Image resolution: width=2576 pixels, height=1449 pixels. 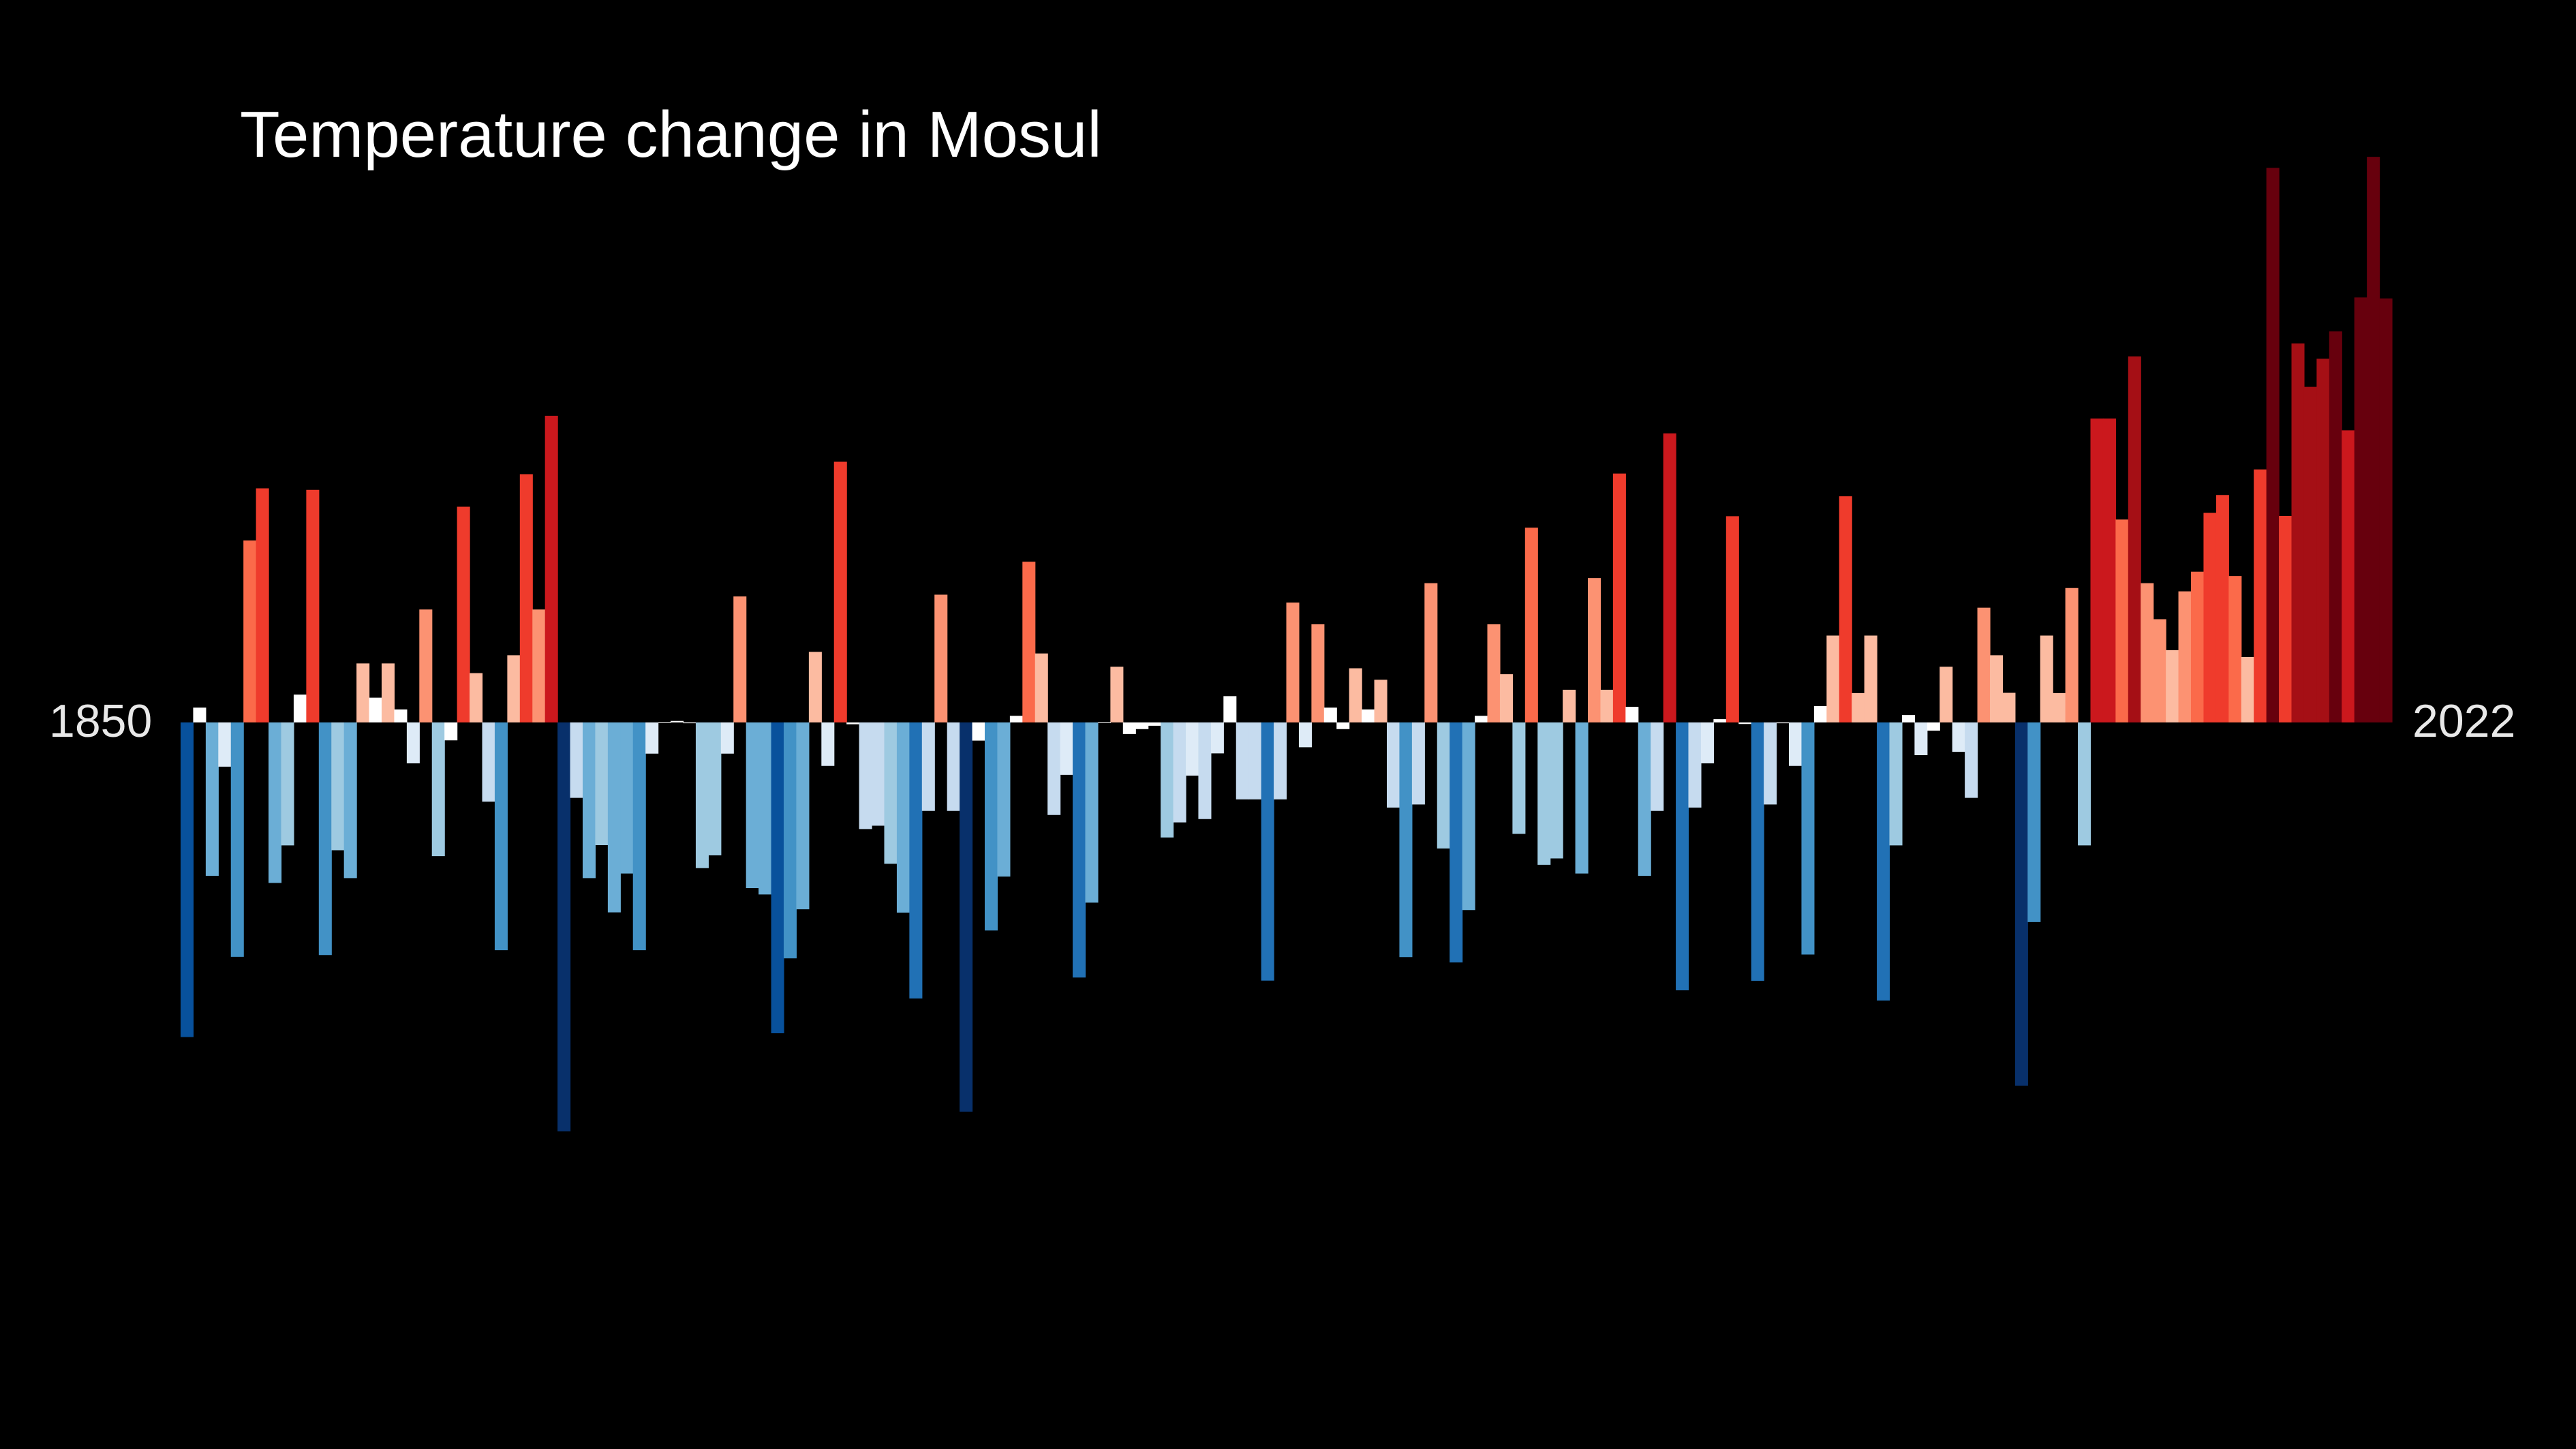 What do you see at coordinates (1946, 695) in the screenshot?
I see `bar-1990` at bounding box center [1946, 695].